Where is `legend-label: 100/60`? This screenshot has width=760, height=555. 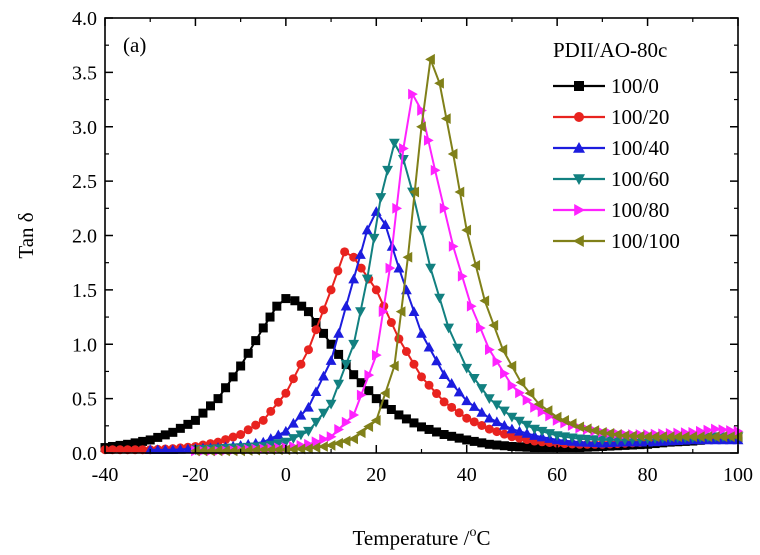
legend-label: 100/60 is located at coordinates (640, 179).